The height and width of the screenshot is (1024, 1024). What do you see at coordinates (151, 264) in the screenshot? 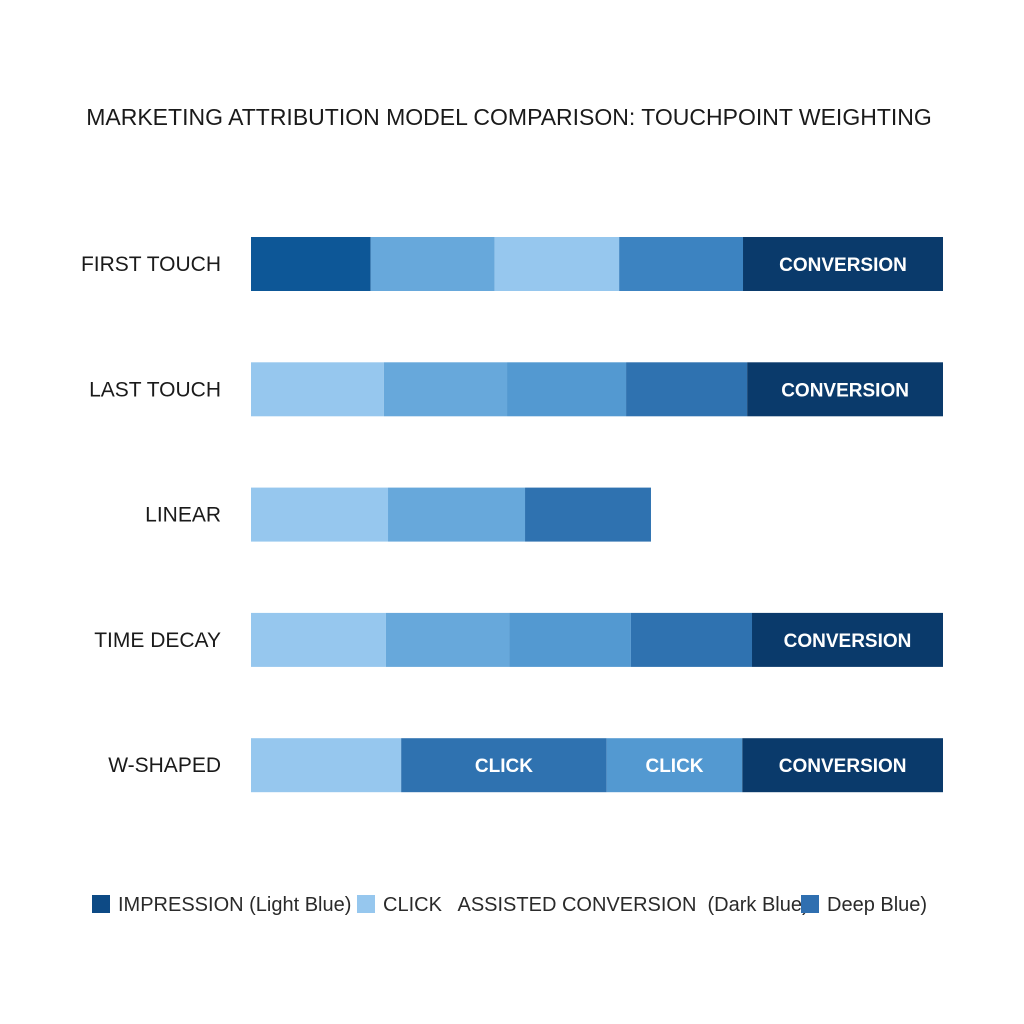
I see `row-label: FIRST TOUCH` at bounding box center [151, 264].